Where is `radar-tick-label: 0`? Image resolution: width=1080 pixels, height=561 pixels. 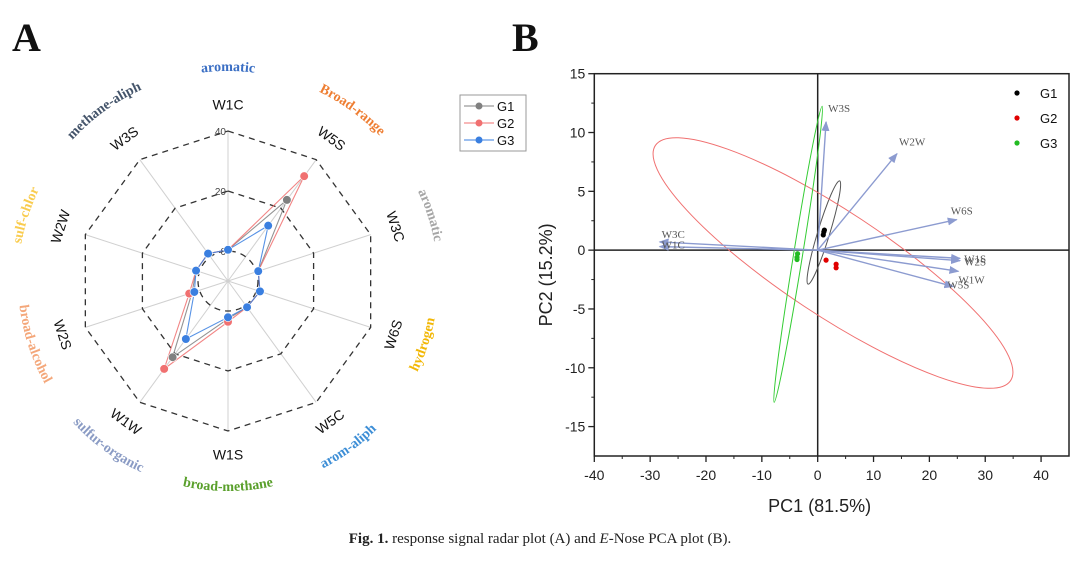
radar-tick-label: 0 is located at coordinates (223, 252).